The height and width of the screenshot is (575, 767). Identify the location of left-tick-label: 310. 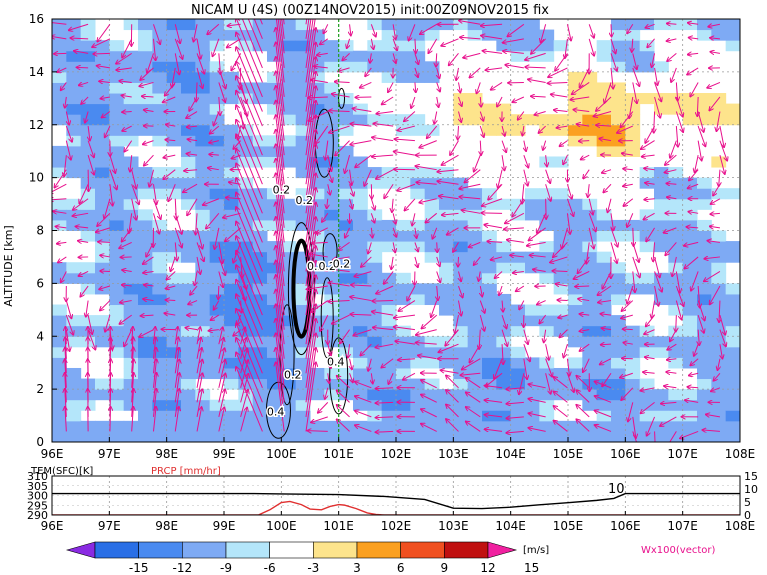
(37, 476).